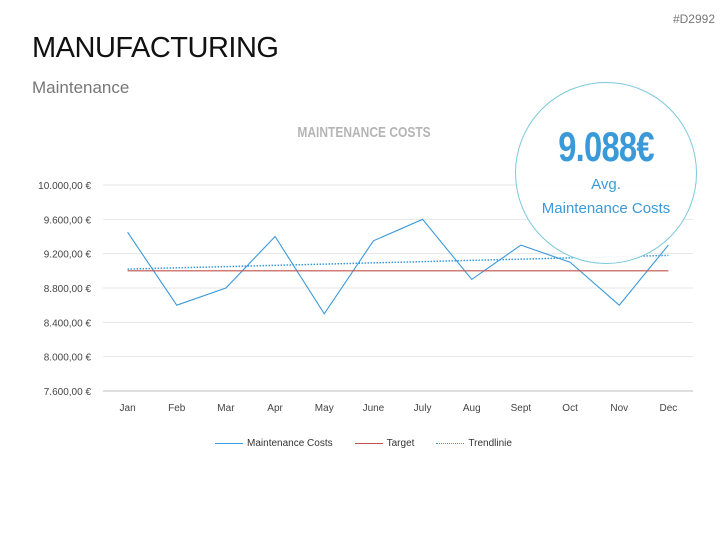 Image resolution: width=727 pixels, height=545 pixels. What do you see at coordinates (226, 408) in the screenshot?
I see `x-tick-label: Mar` at bounding box center [226, 408].